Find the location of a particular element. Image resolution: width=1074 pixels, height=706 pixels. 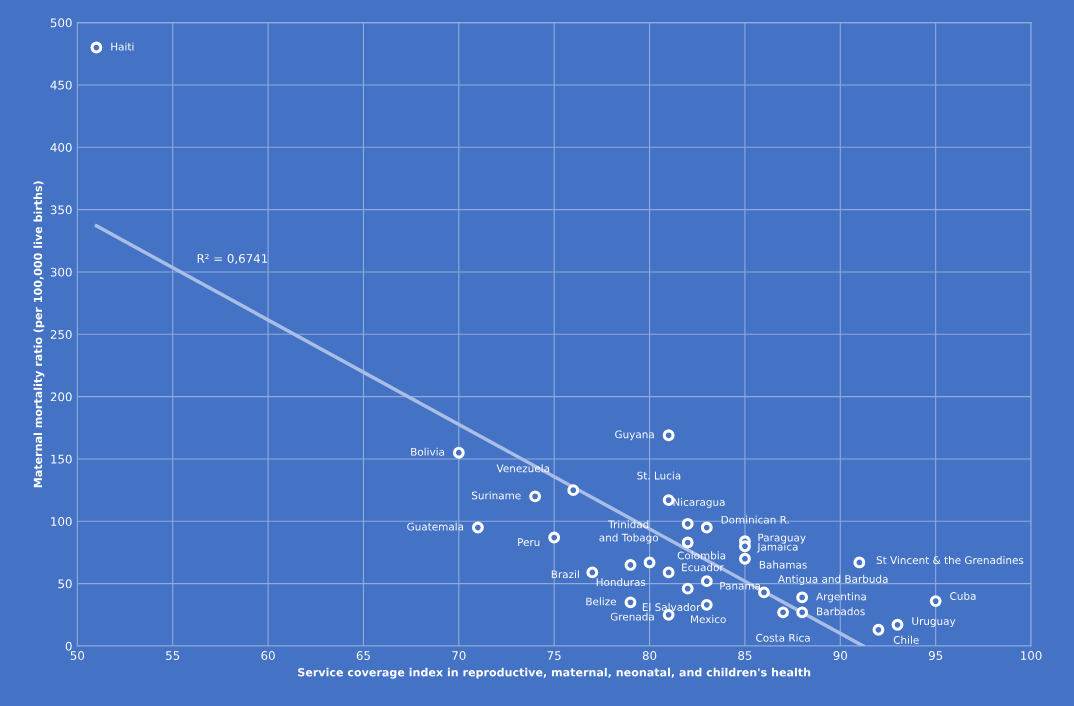

annotation: Costa Rica is located at coordinates (783, 637).